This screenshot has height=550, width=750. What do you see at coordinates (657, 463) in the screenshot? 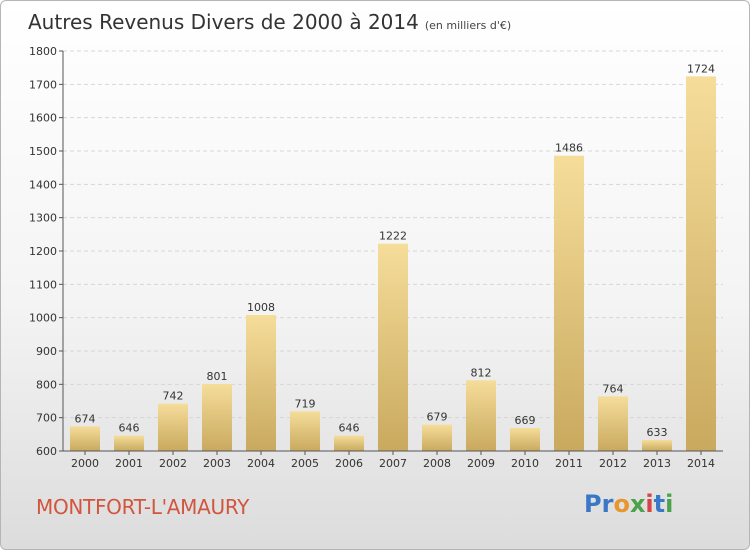
I see `x-tick-label: 2013` at bounding box center [657, 463].